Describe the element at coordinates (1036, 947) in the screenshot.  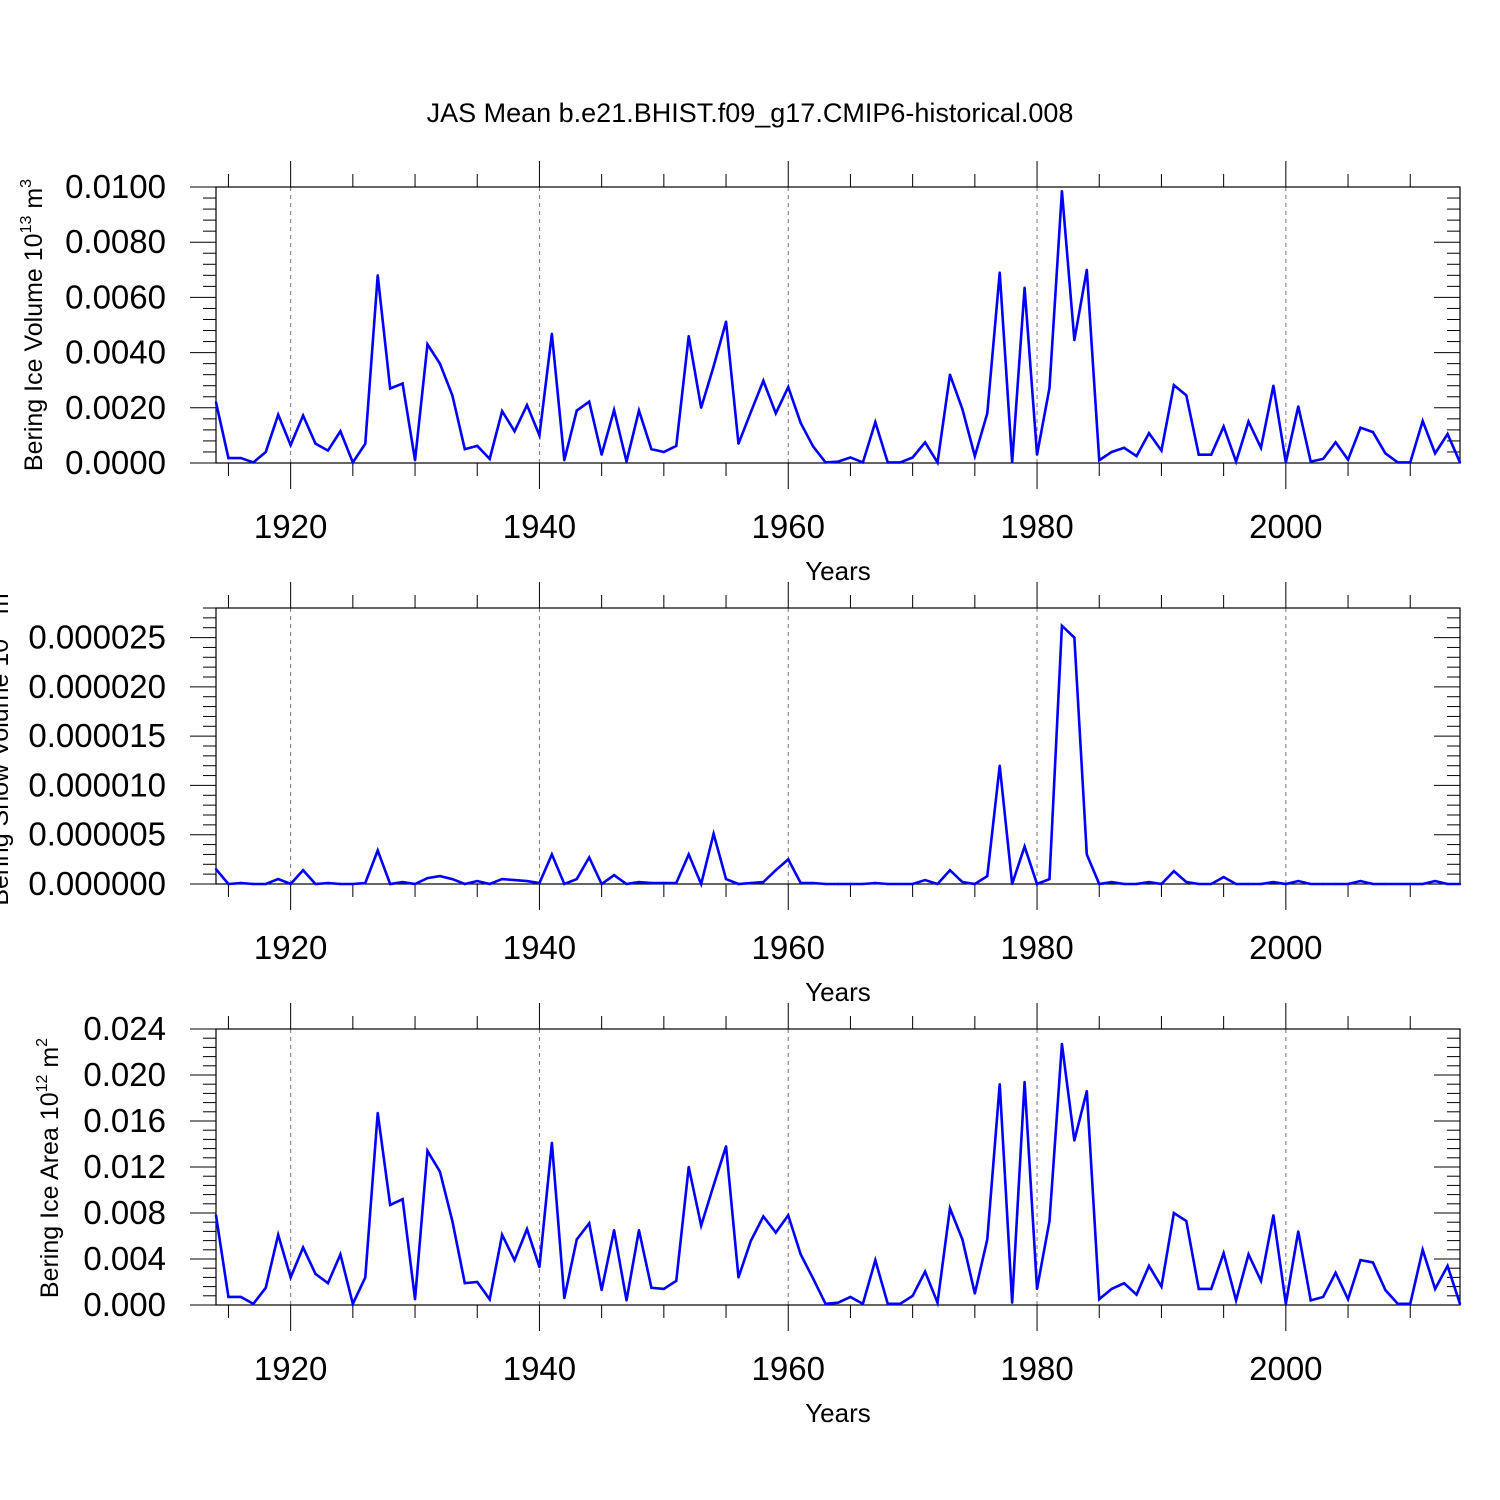
I see `x-tick-label: 1980` at that location.